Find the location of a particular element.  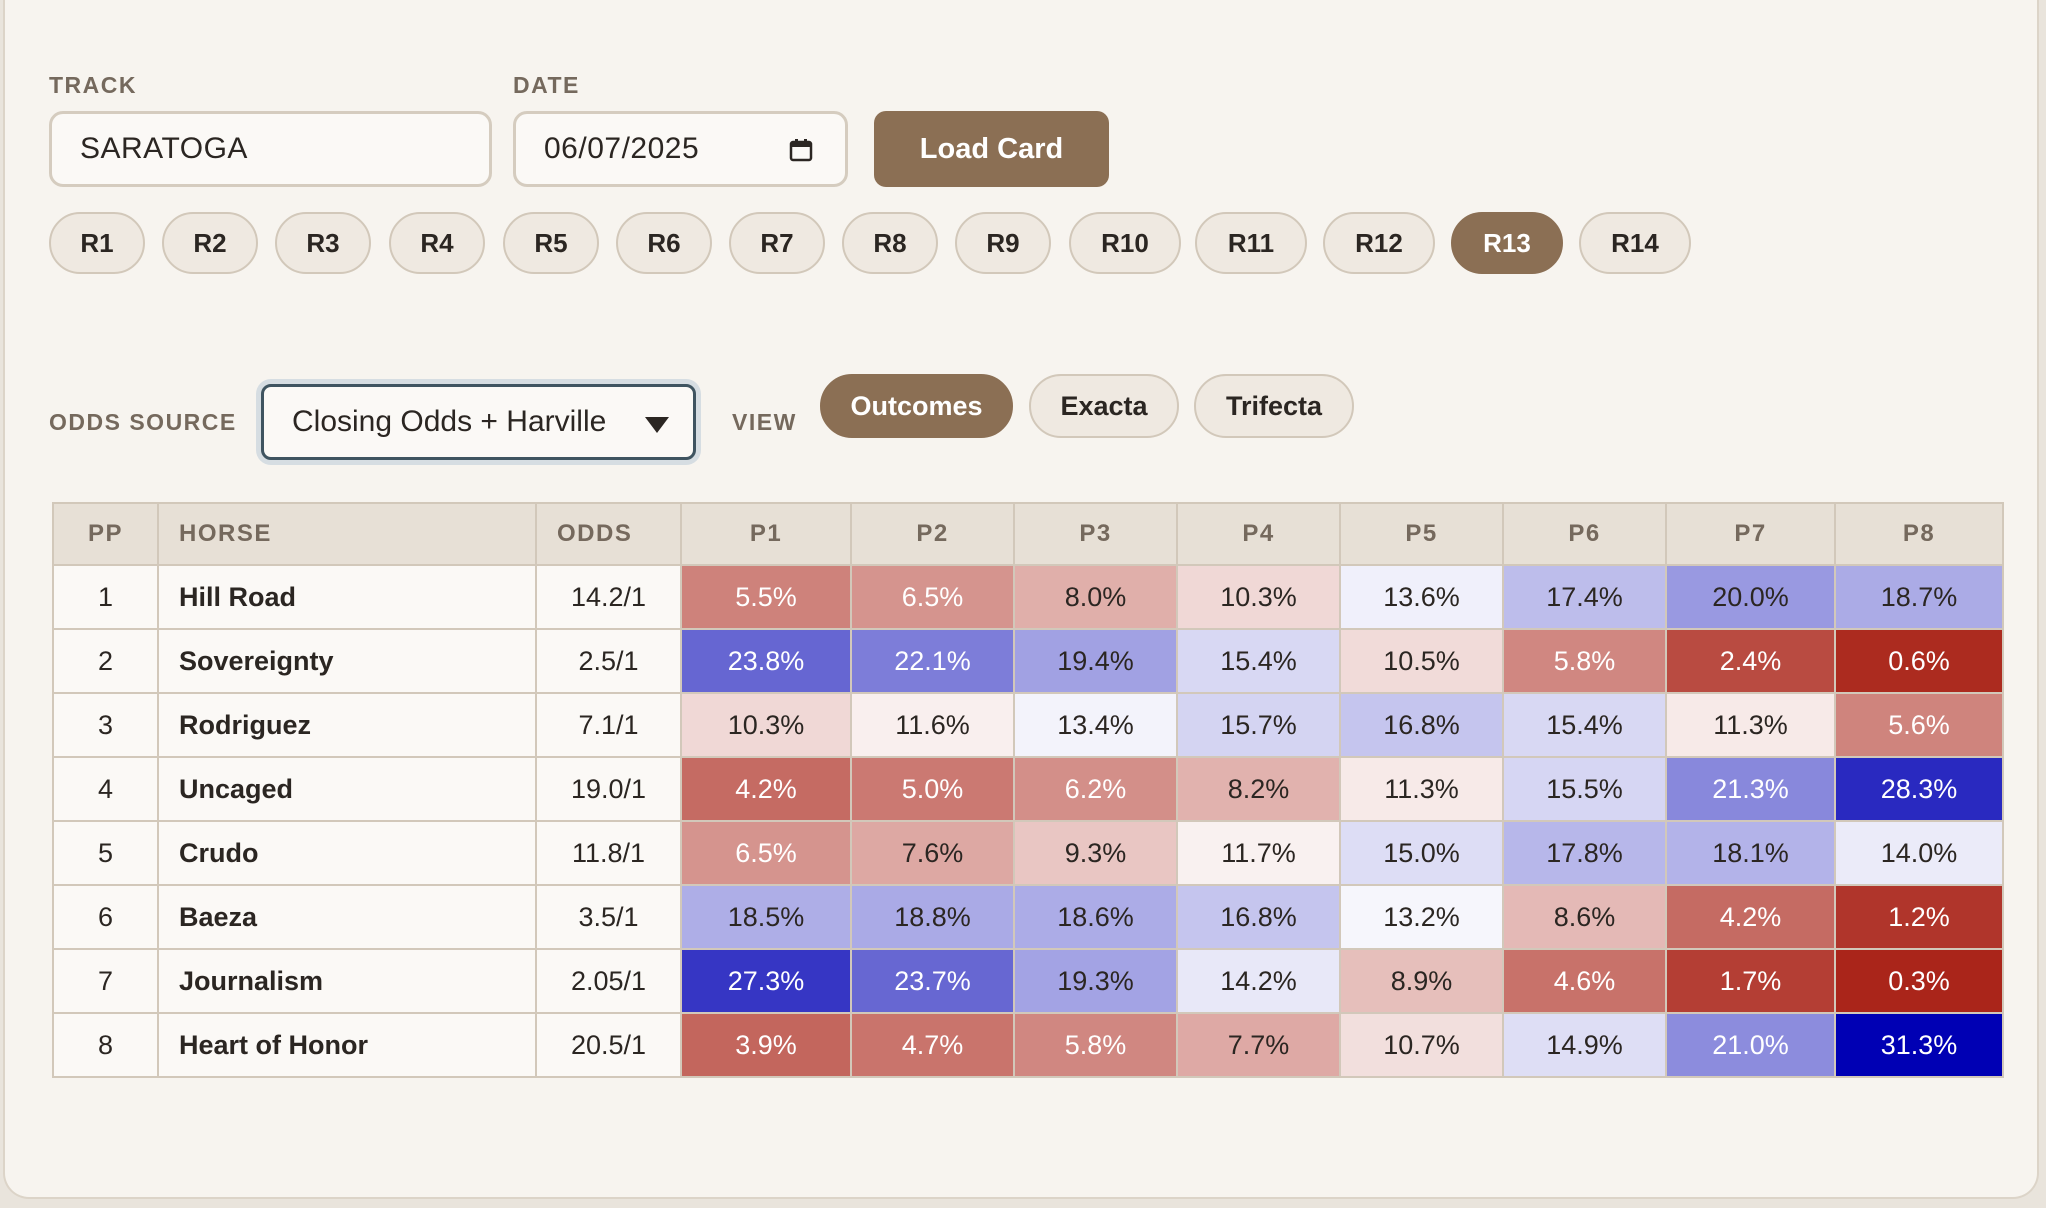

finish-probability-cell: 9.3% is located at coordinates (1095, 853).